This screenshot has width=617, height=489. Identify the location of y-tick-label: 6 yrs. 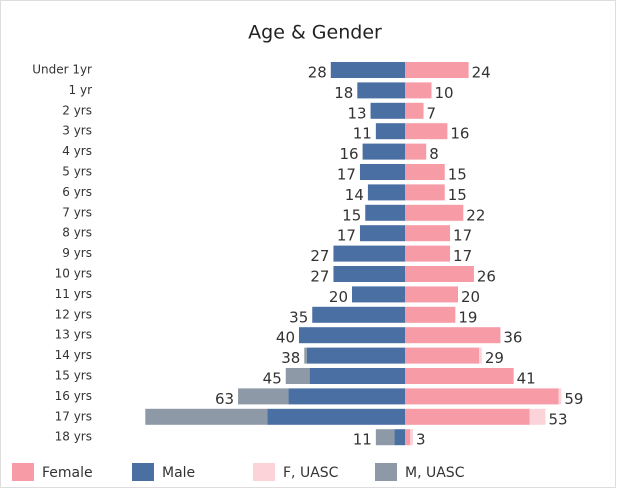
(77, 192).